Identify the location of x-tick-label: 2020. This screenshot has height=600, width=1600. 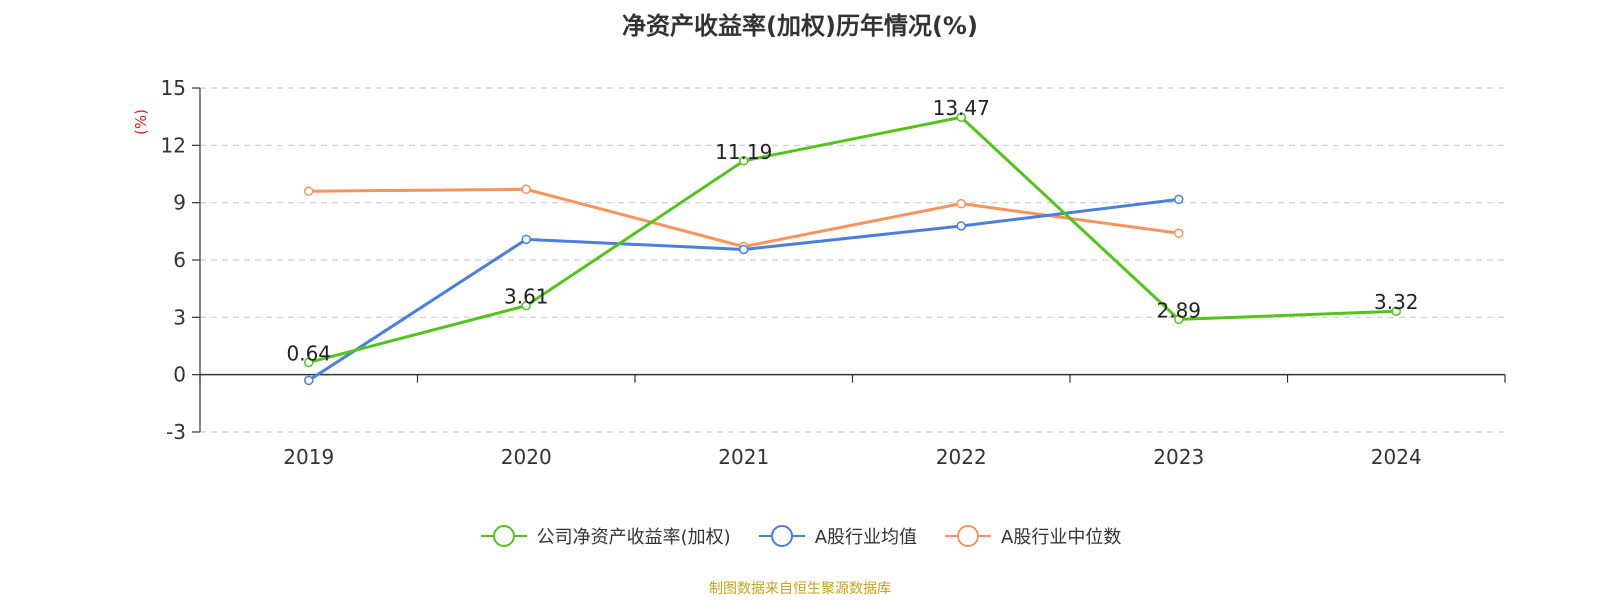
(526, 457).